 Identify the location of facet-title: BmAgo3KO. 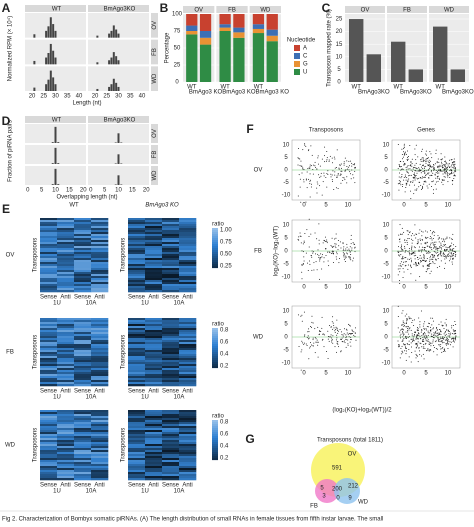
(120, 9).